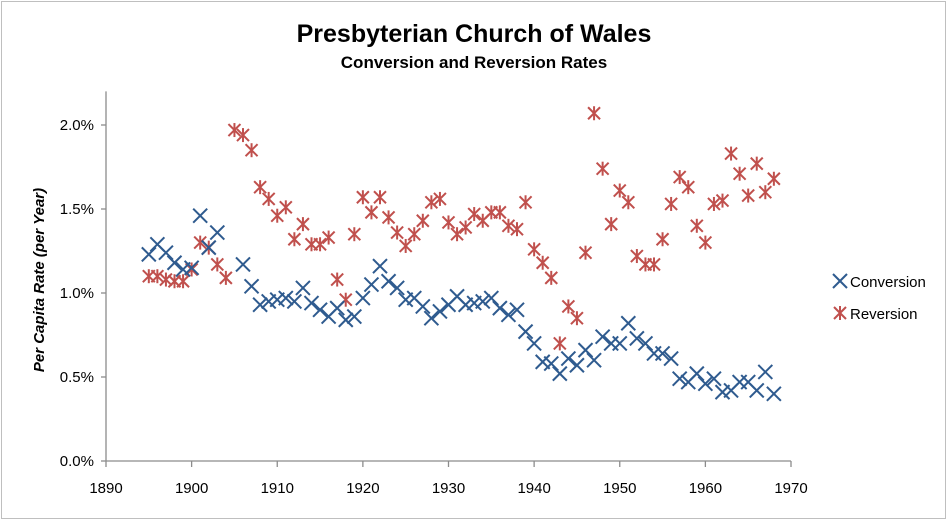 The width and height of the screenshot is (947, 520). I want to click on y-axis-label: Per Capita Rate (per Year), so click(39, 280).